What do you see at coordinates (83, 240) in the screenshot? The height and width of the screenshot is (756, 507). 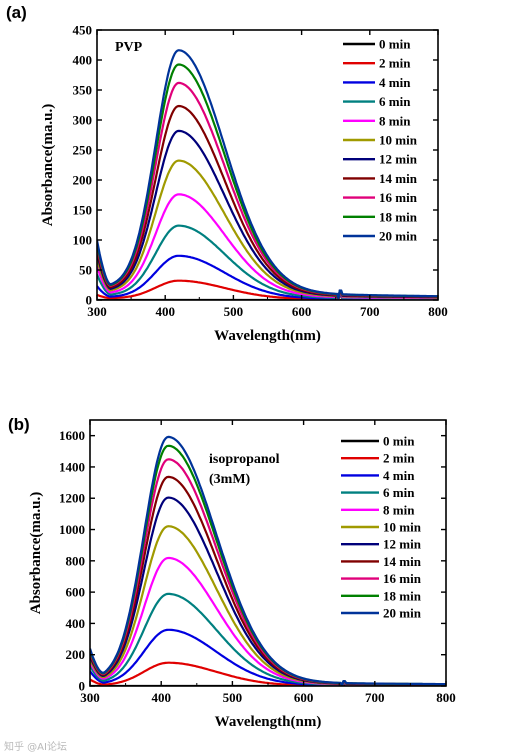 I see `y-tick-label: 100` at bounding box center [83, 240].